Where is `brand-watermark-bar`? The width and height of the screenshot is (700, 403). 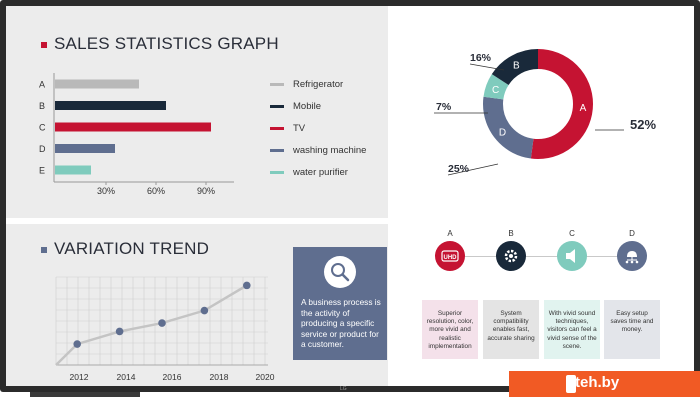 brand-watermark-bar is located at coordinates (604, 384).